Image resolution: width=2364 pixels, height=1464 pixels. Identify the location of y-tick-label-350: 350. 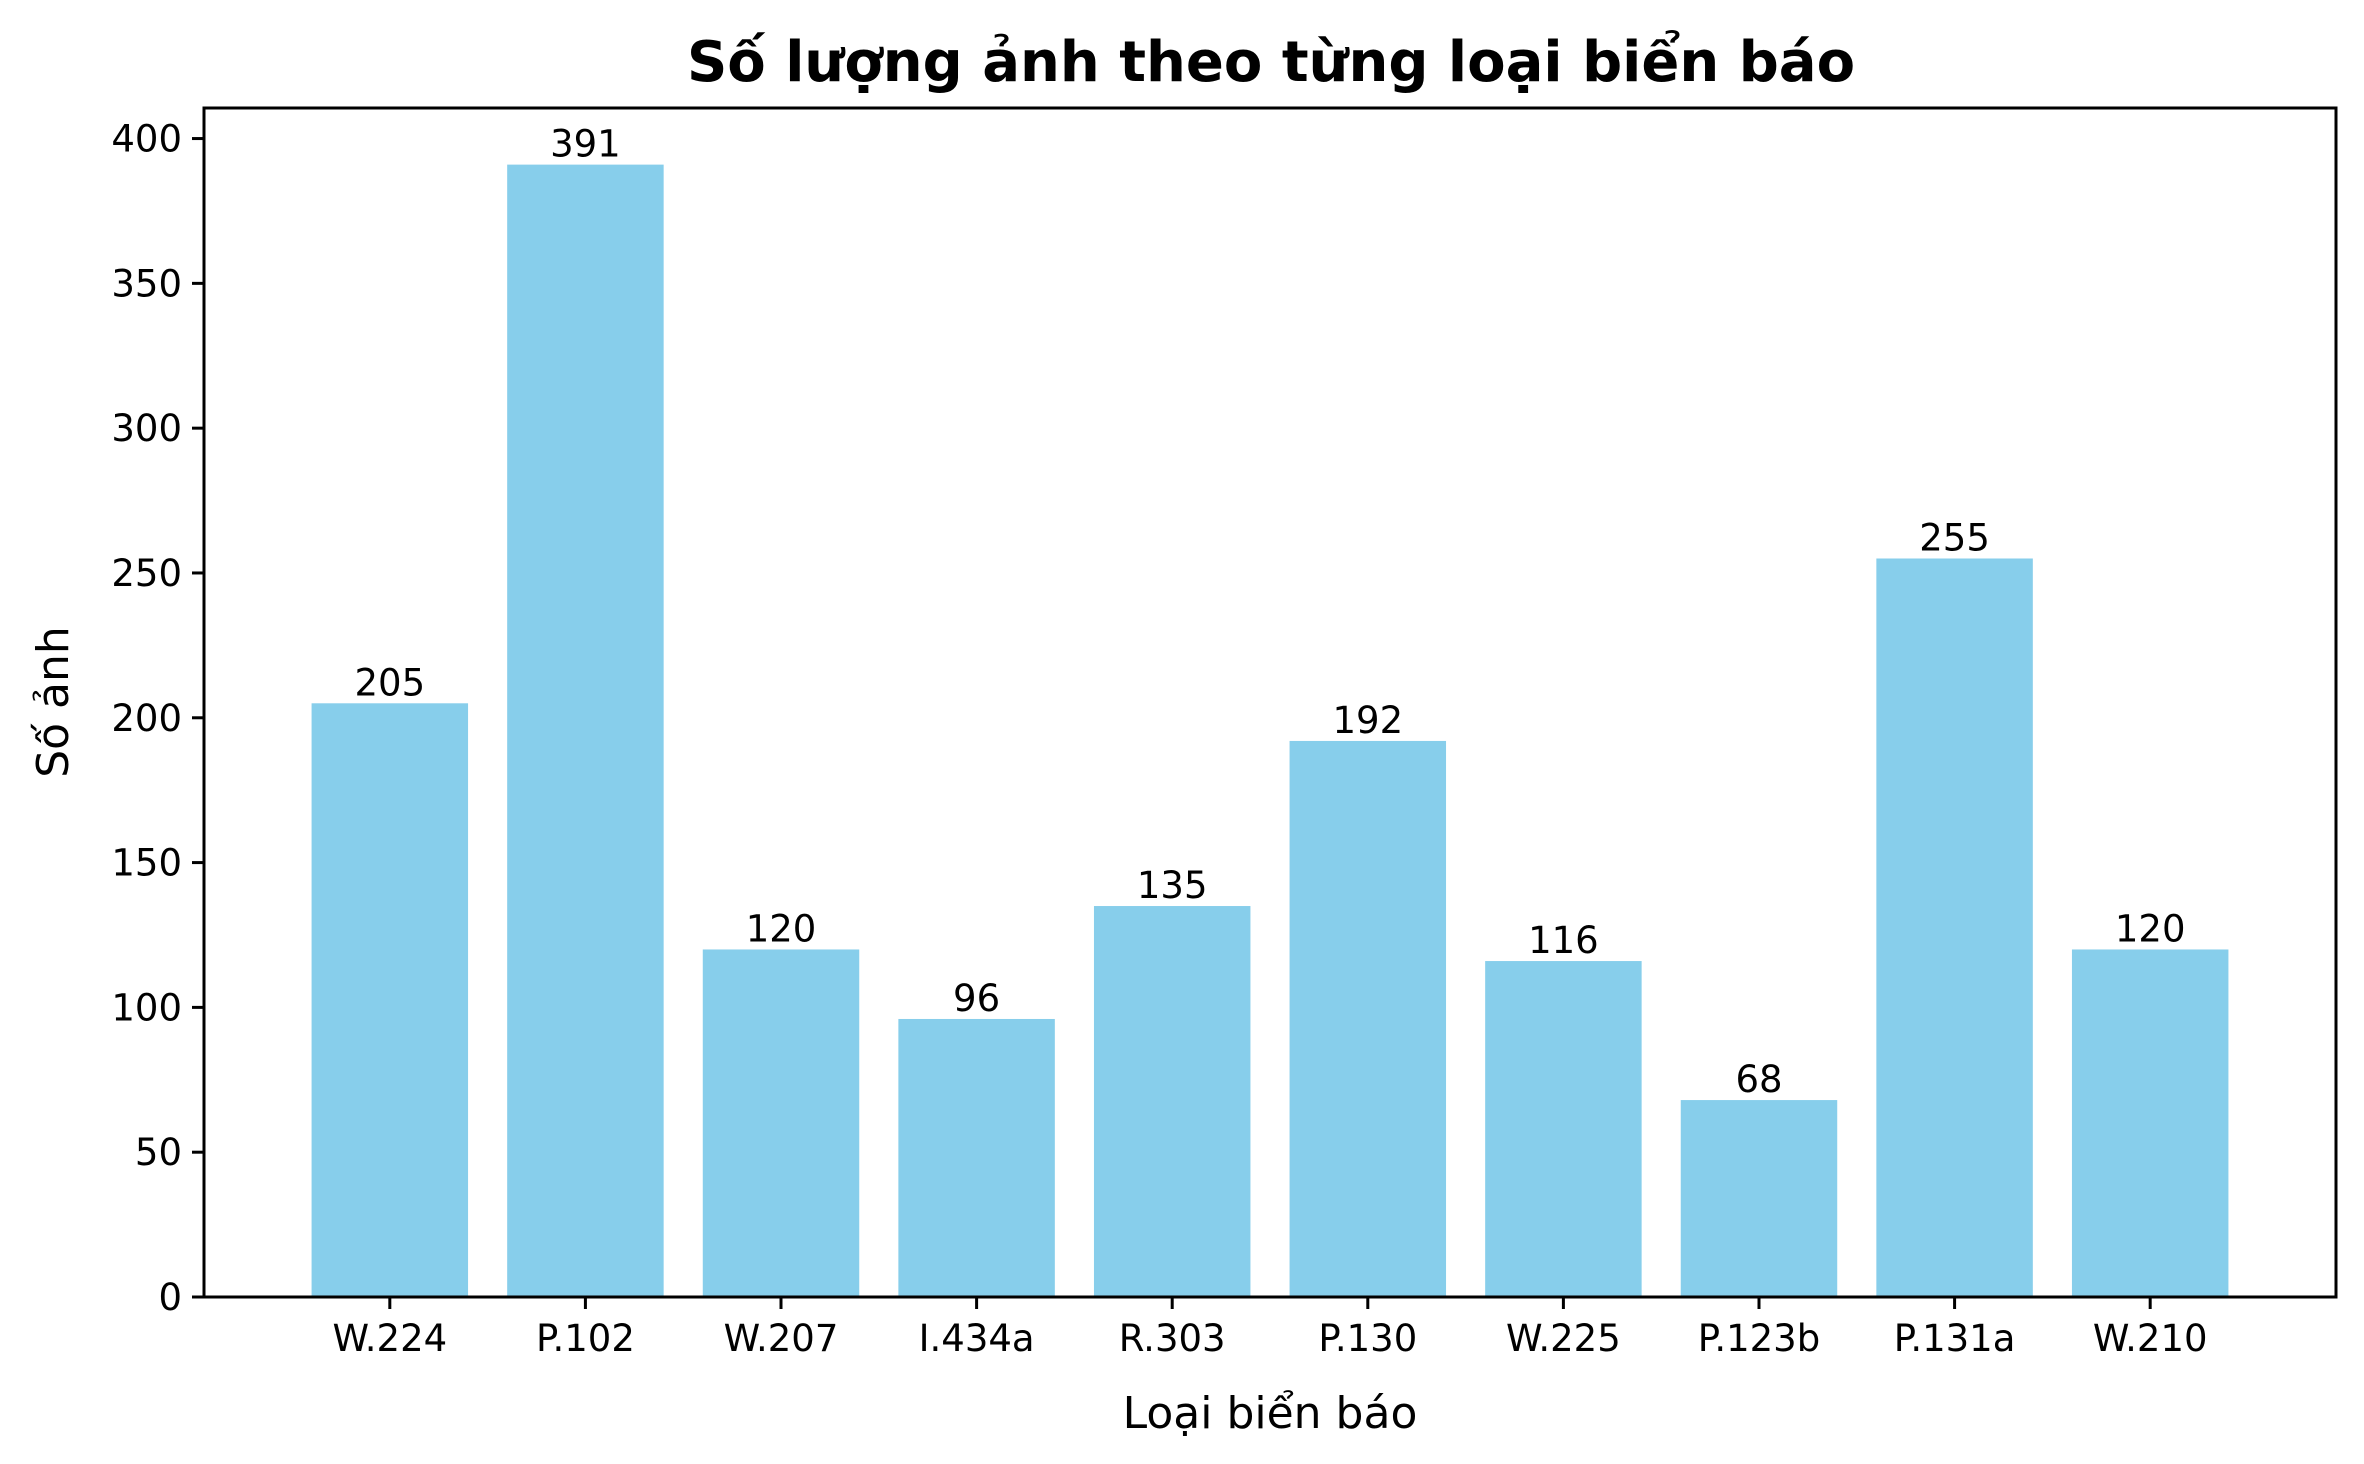
(146, 283).